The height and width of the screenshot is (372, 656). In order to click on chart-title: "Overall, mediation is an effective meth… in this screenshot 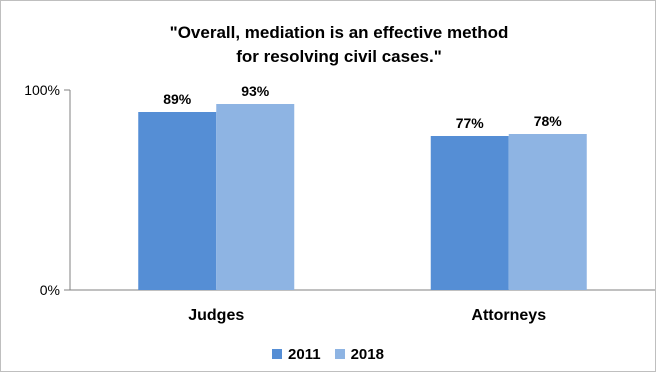, I will do `click(339, 44)`.